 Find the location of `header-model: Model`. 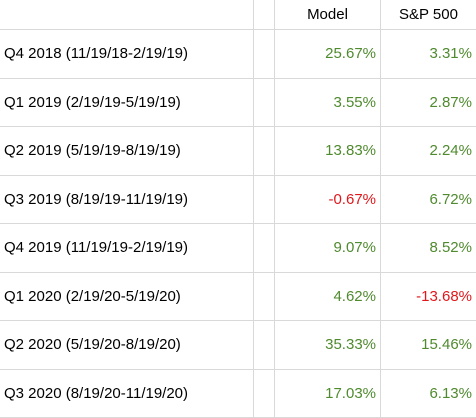

header-model: Model is located at coordinates (328, 15).